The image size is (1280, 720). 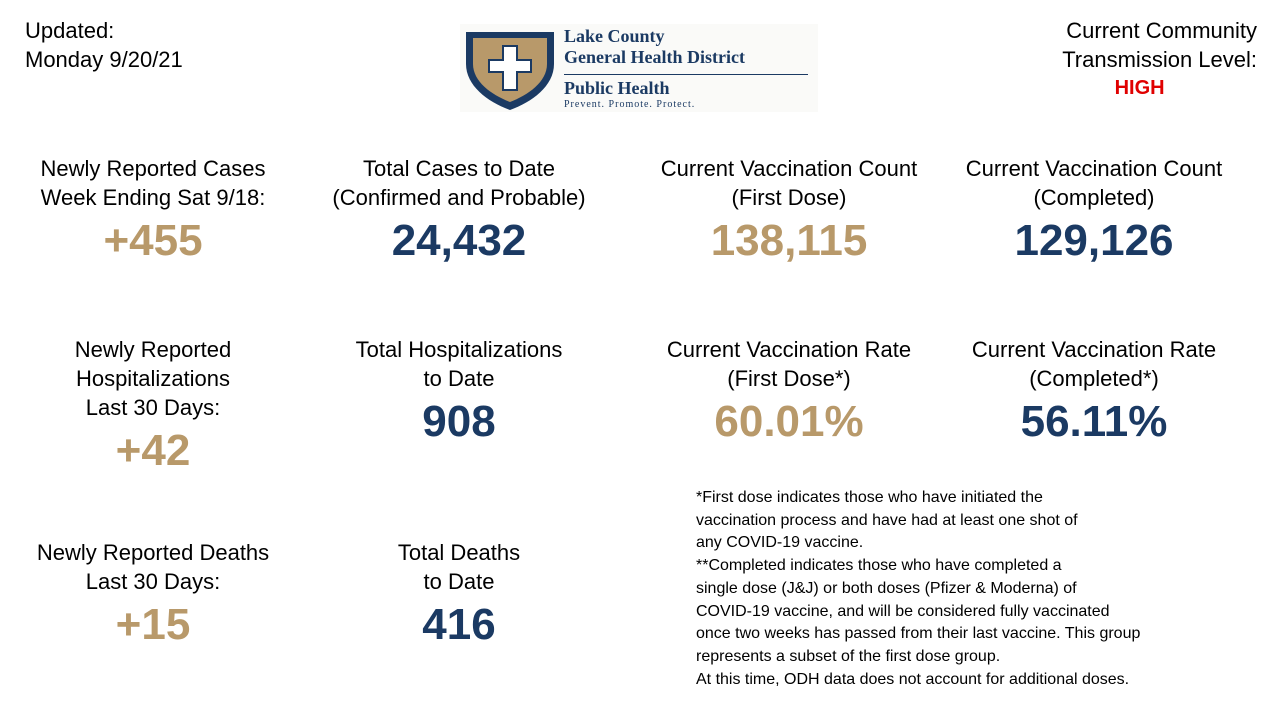 What do you see at coordinates (459, 197) in the screenshot?
I see `stat-label: (Confirmed and Probable)` at bounding box center [459, 197].